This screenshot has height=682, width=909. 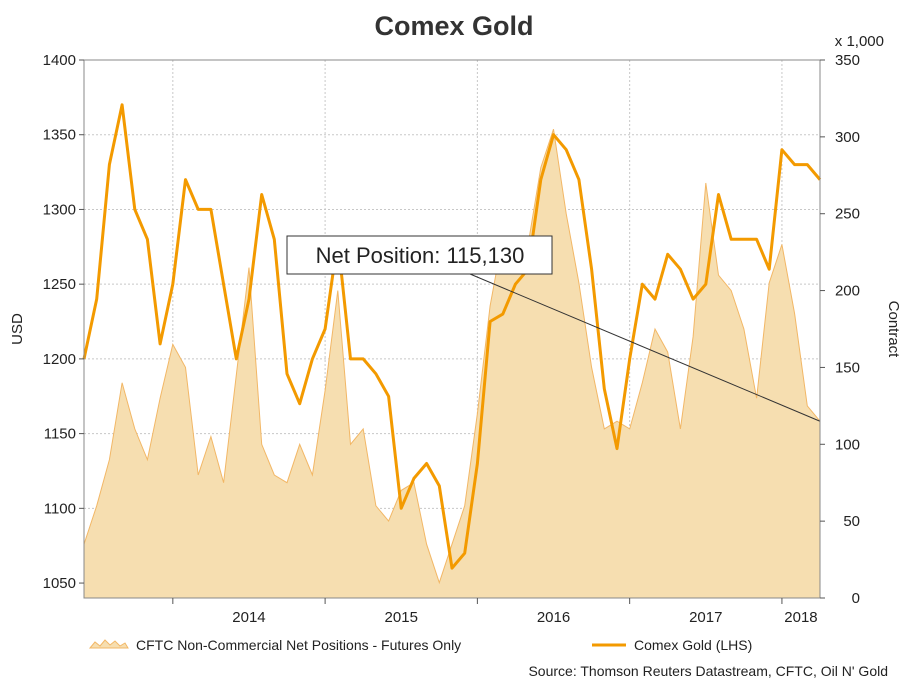 What do you see at coordinates (63, 322) in the screenshot?
I see `left-axis-ticks: 1050 1100 1150 1200 1250 1300 1350 1400` at bounding box center [63, 322].